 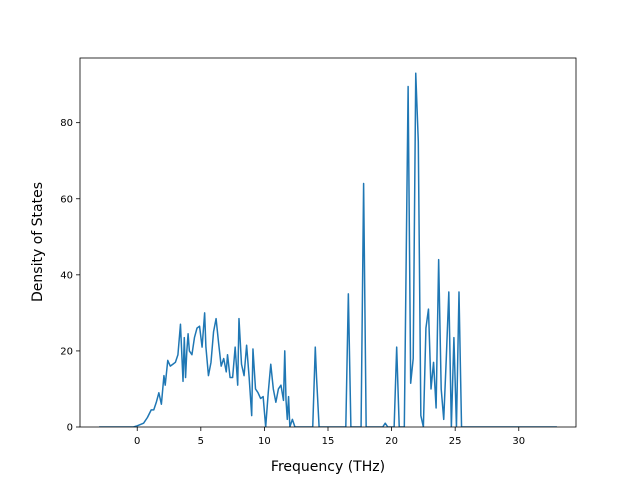 What do you see at coordinates (518, 441) in the screenshot?
I see `x-tick-label: 30` at bounding box center [518, 441].